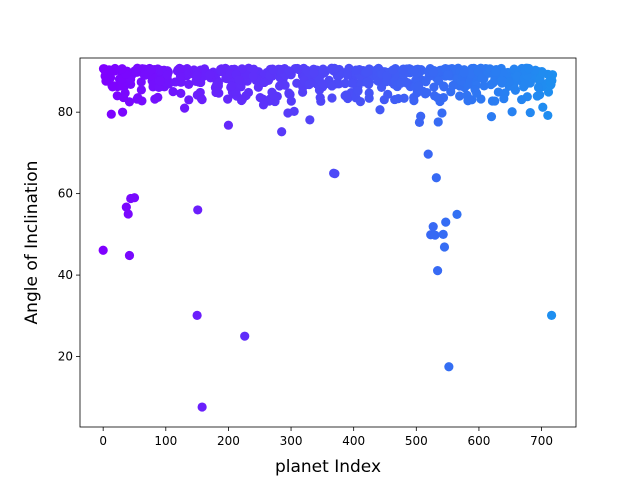 The width and height of the screenshot is (640, 480). I want to click on y-tick-label: 20, so click(65, 357).